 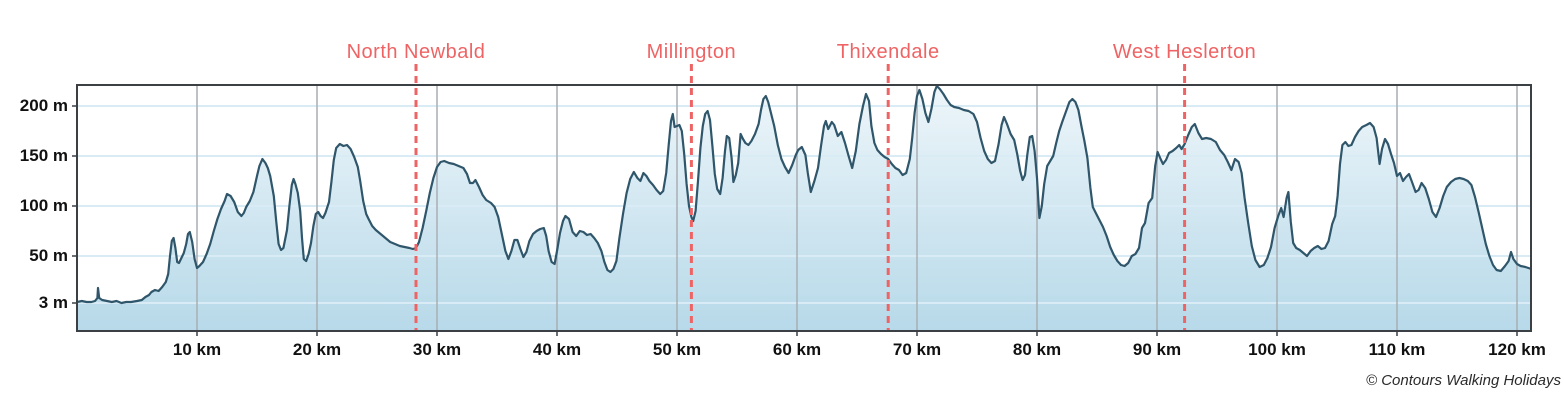 What do you see at coordinates (888, 52) in the screenshot?
I see `waypoint-label: Thixendale` at bounding box center [888, 52].